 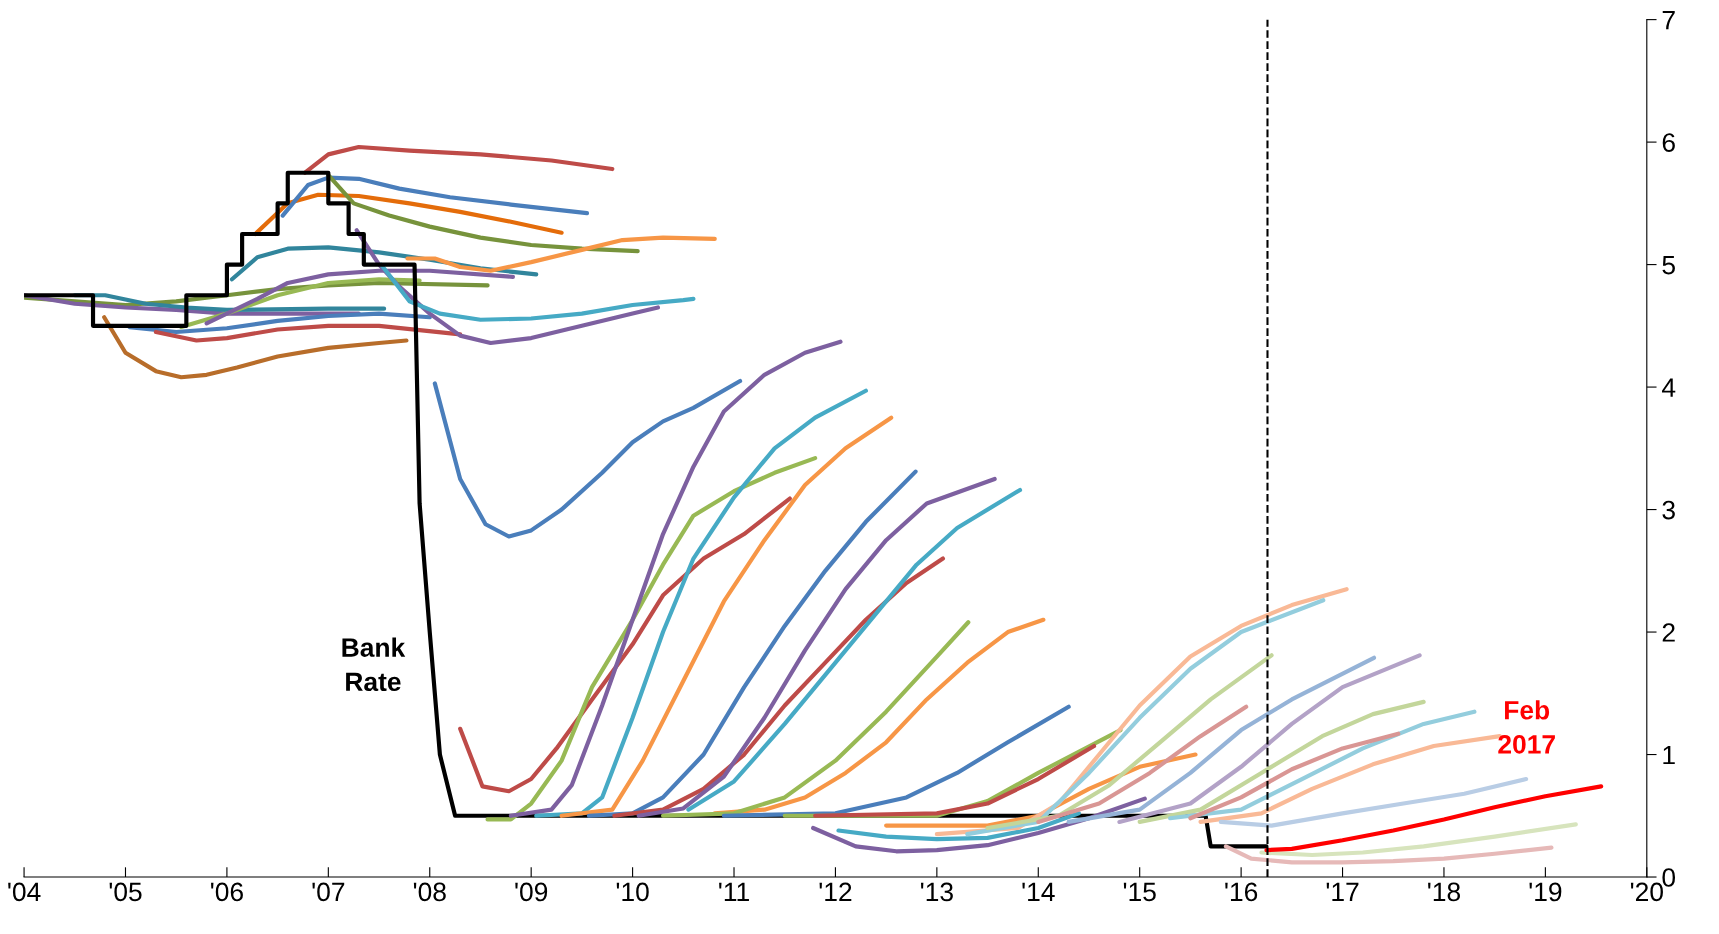 I want to click on x-tick-label: '14, so click(x=1038, y=892).